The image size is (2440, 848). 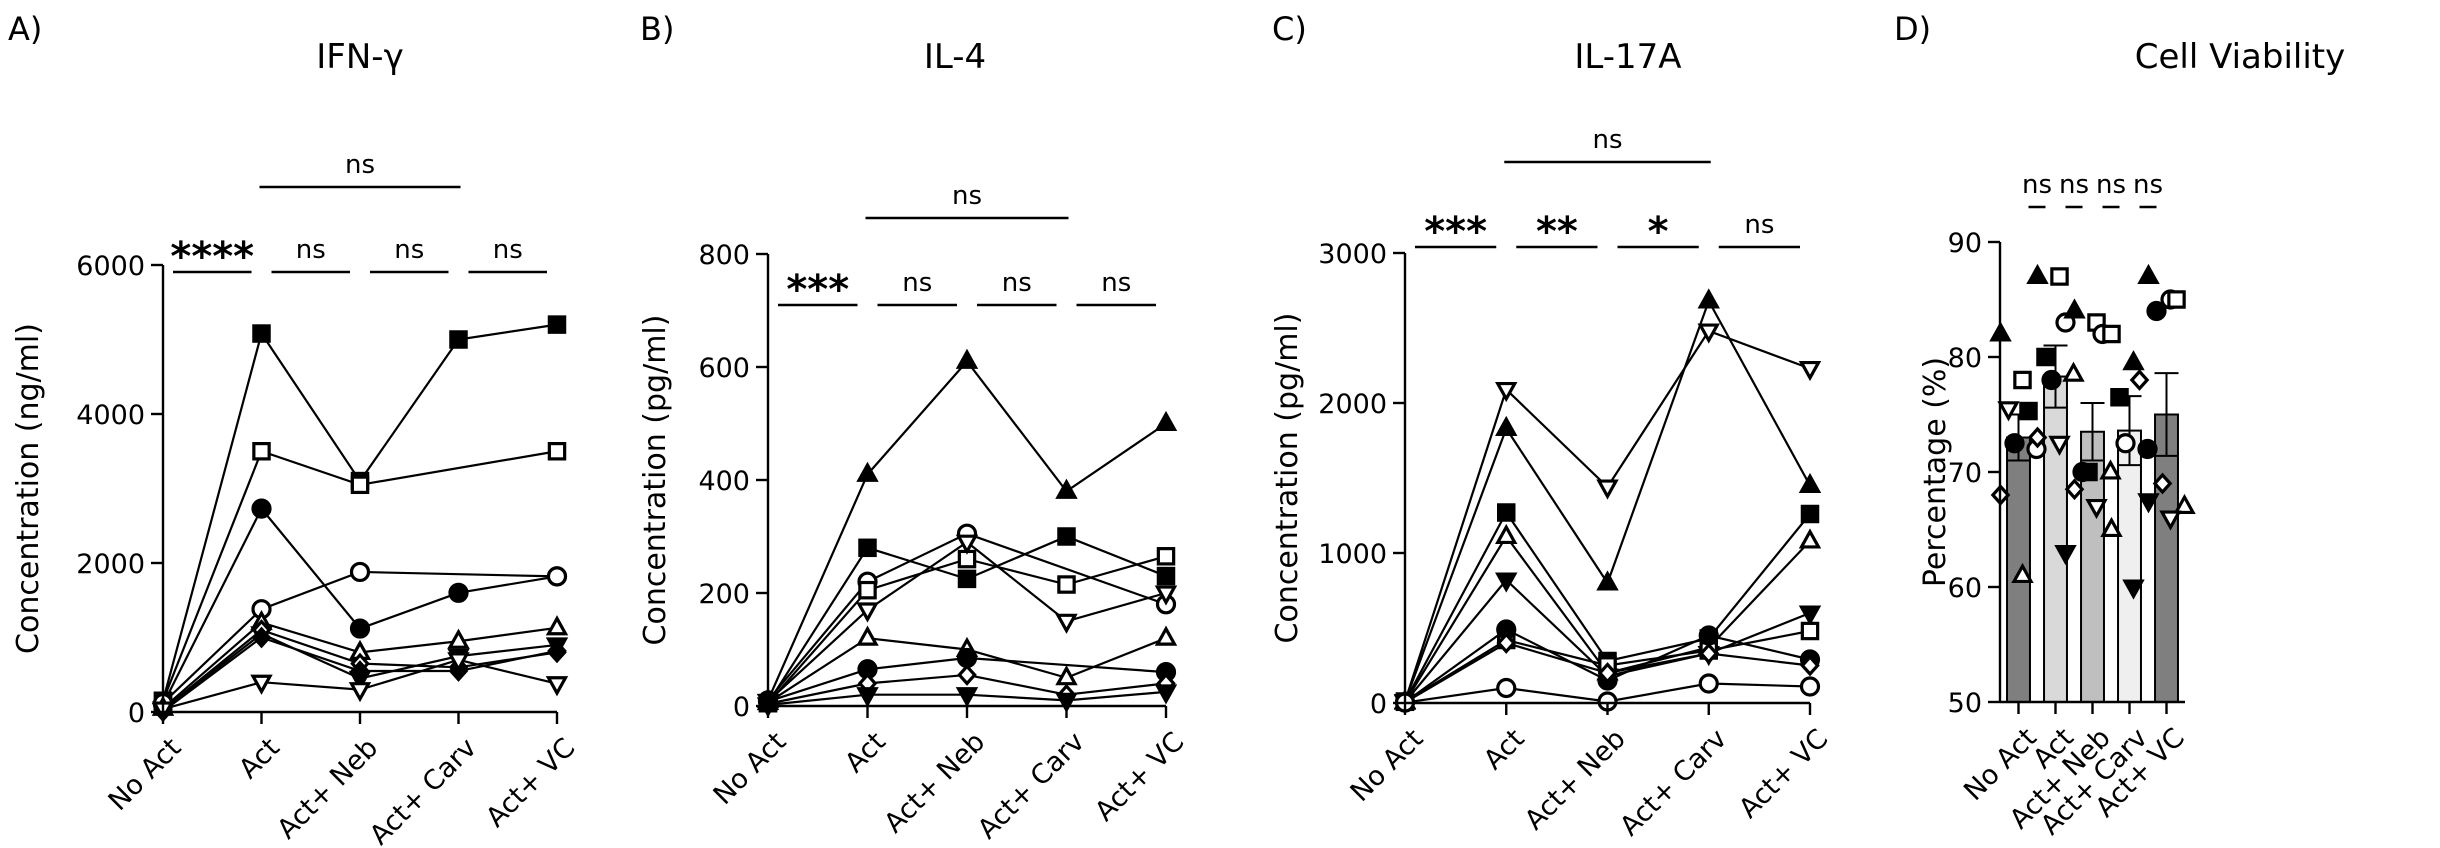 What do you see at coordinates (110, 415) in the screenshot?
I see `y-tick-label-2: 4000` at bounding box center [110, 415].